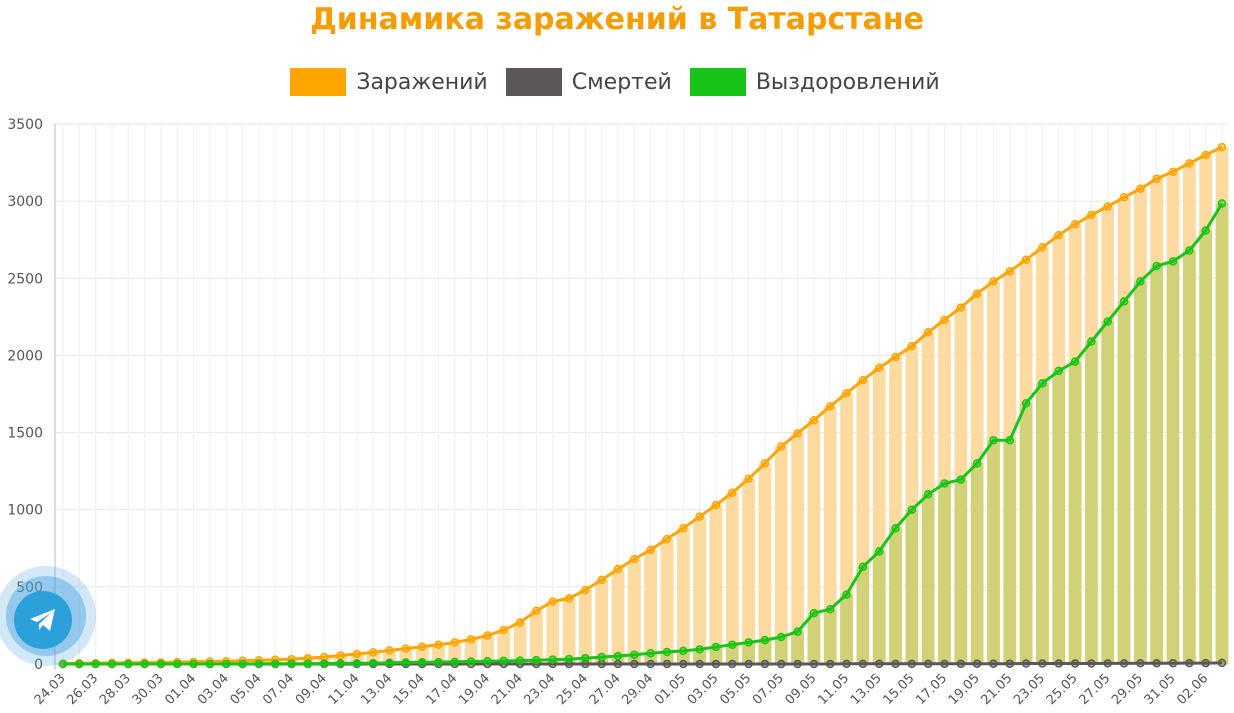 This screenshot has height=713, width=1234. Describe the element at coordinates (25, 125) in the screenshot. I see `y-tick-label: 3500` at that location.